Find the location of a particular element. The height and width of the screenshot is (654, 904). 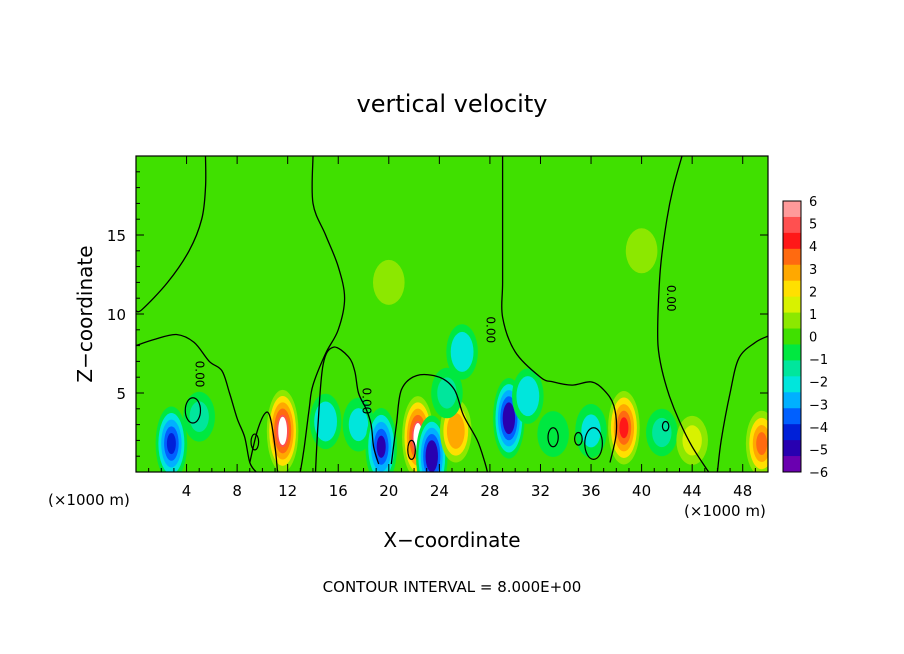

colorbar-label: −1 is located at coordinates (818, 360).